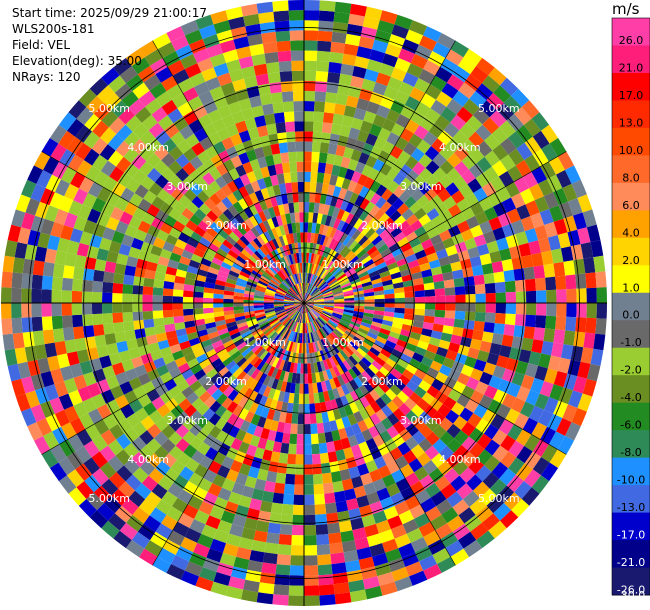 The width and height of the screenshot is (650, 610). Describe the element at coordinates (631, 507) in the screenshot. I see `colorbar-tick-label: -13.0` at that location.